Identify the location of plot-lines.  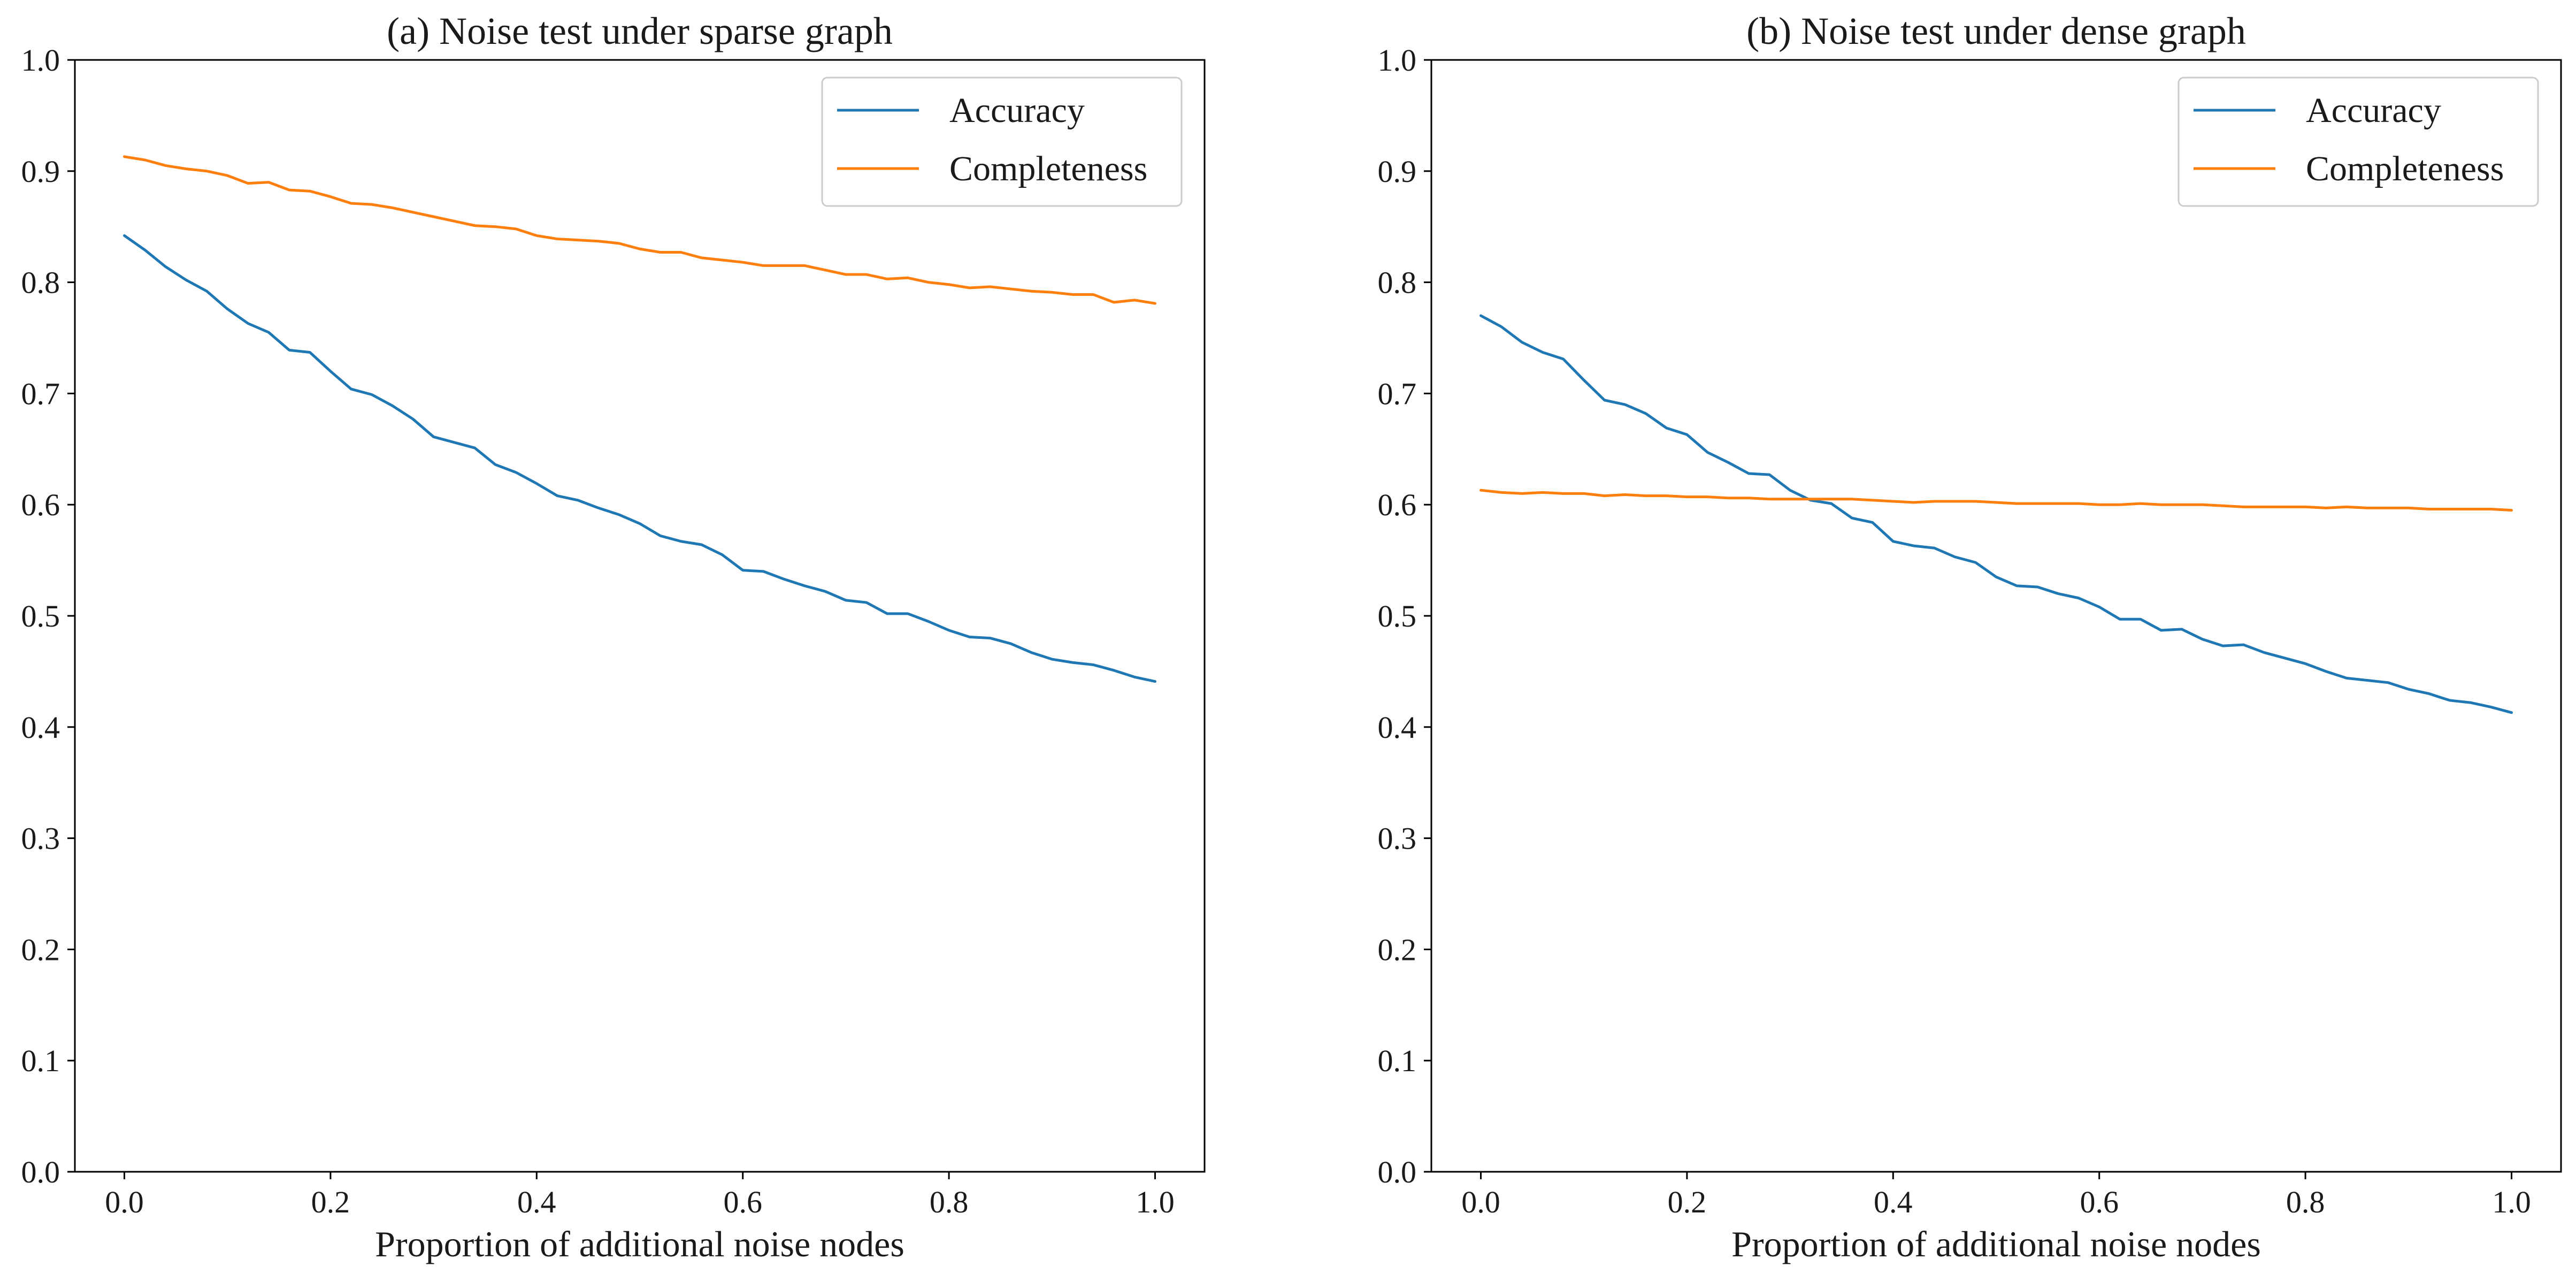
(1996, 514).